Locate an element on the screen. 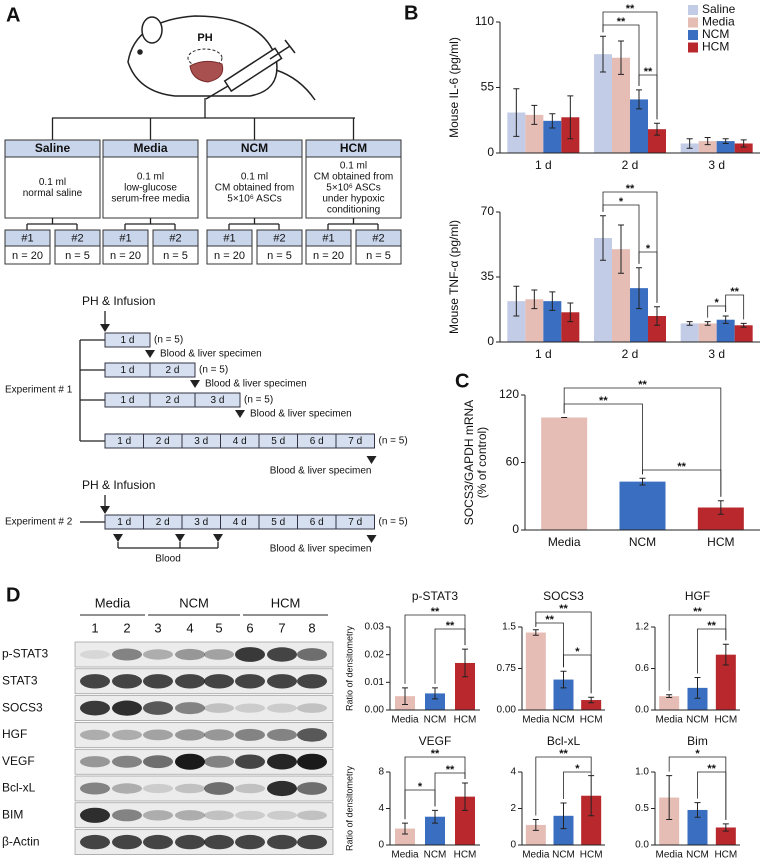 The image size is (770, 859). subgroup-n: n = 5 is located at coordinates (175, 256).